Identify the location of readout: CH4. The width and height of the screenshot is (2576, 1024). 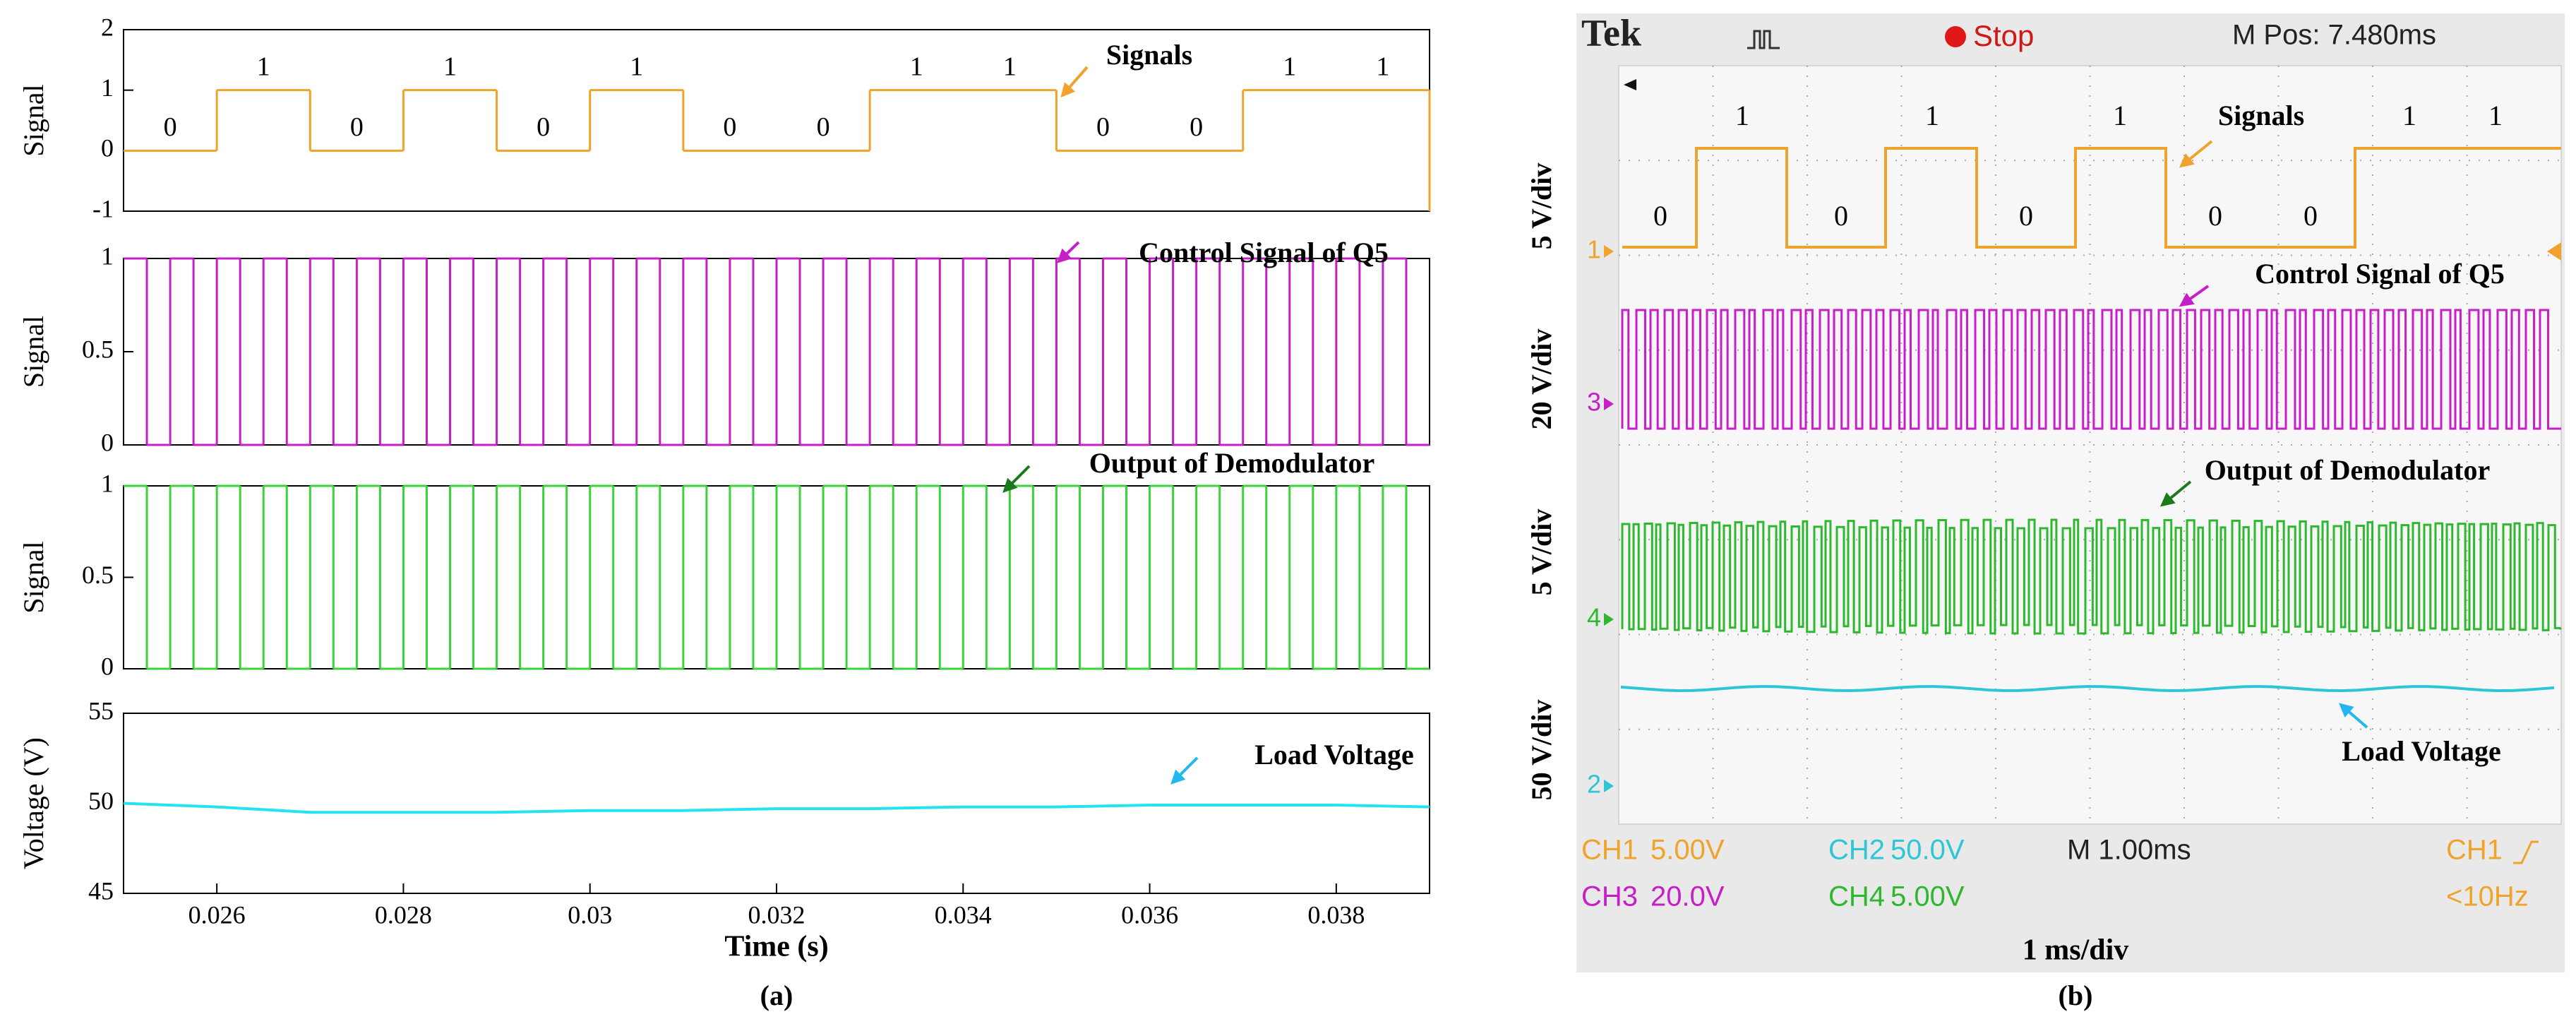
(1856, 896).